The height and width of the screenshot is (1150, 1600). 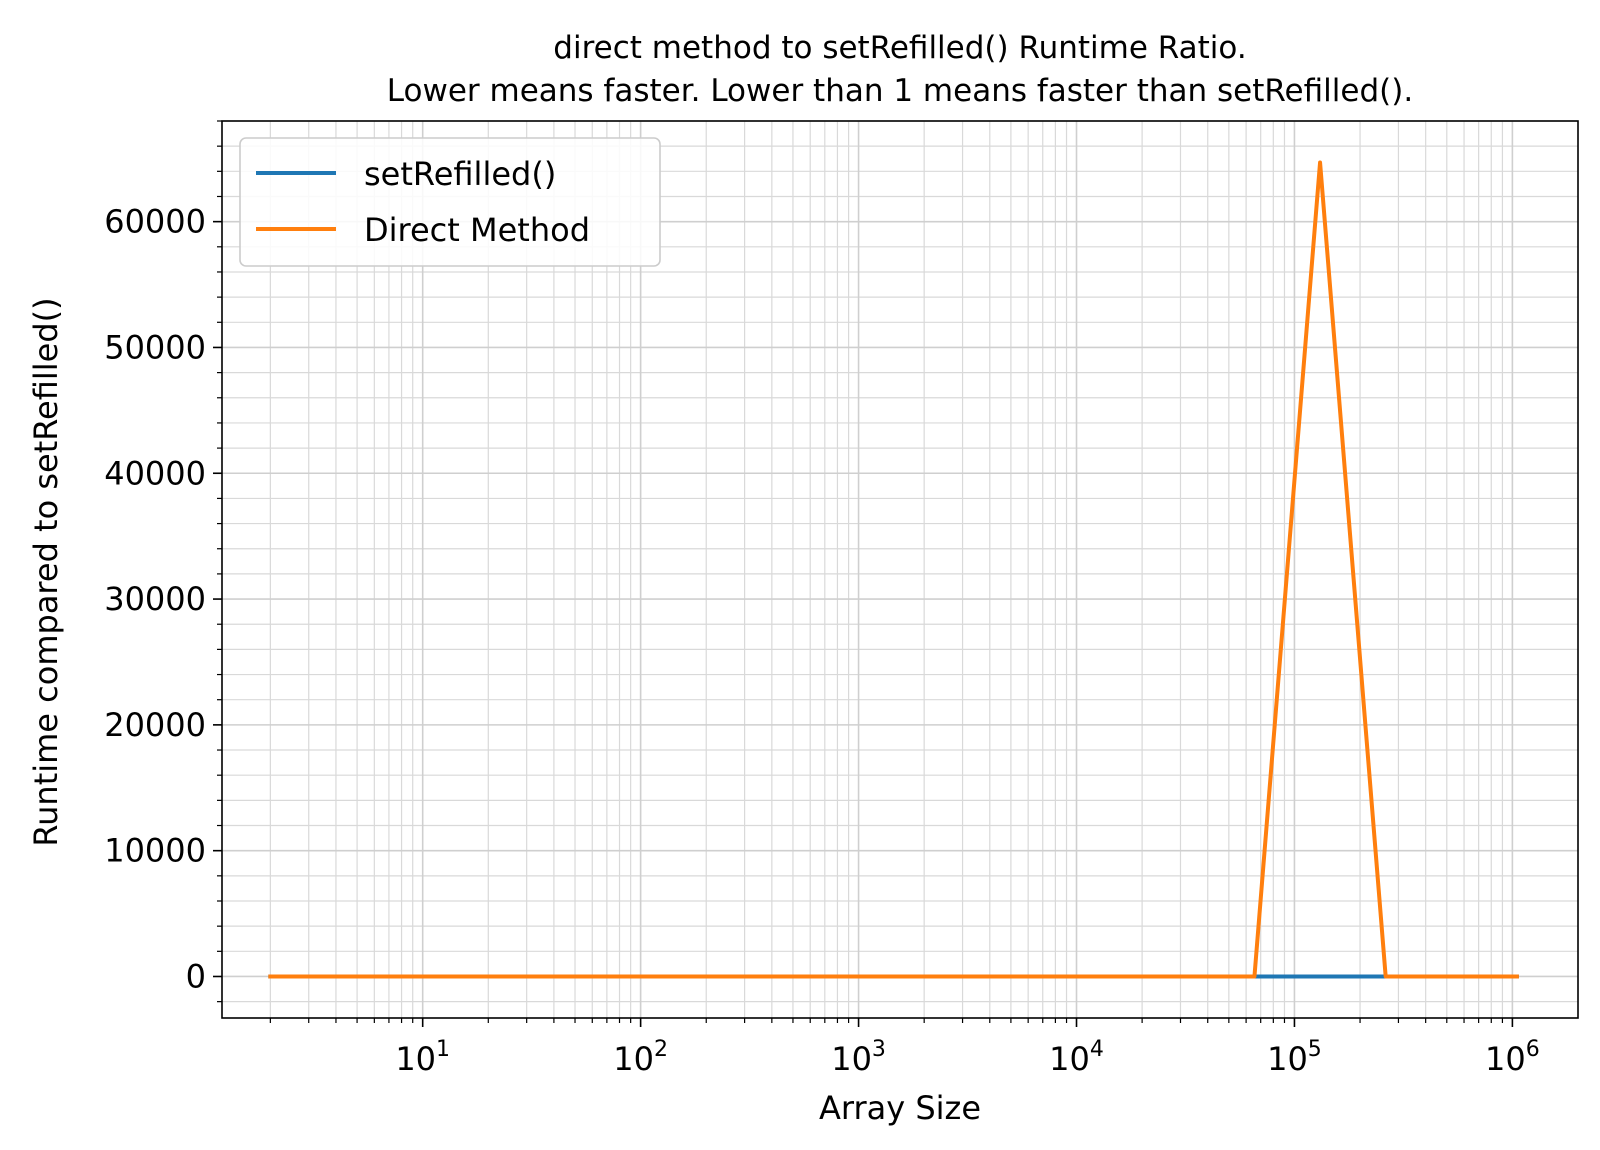 I want to click on y-tick-label: 0, so click(x=196, y=976).